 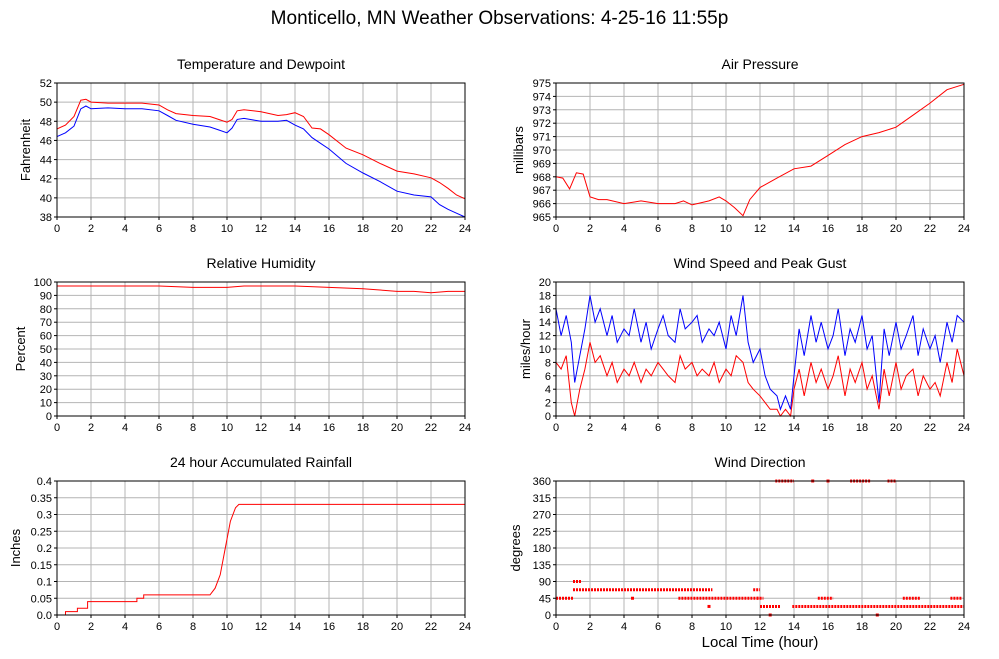 What do you see at coordinates (542, 111) in the screenshot?
I see `y-tick-label: 973` at bounding box center [542, 111].